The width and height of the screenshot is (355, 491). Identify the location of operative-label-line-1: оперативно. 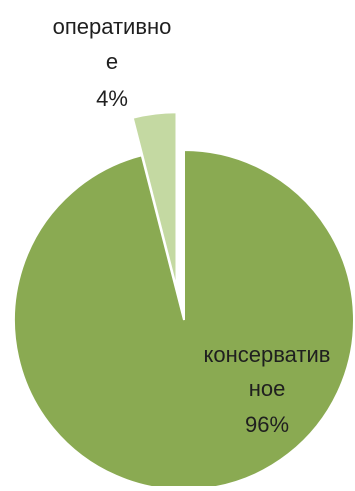
(112, 26).